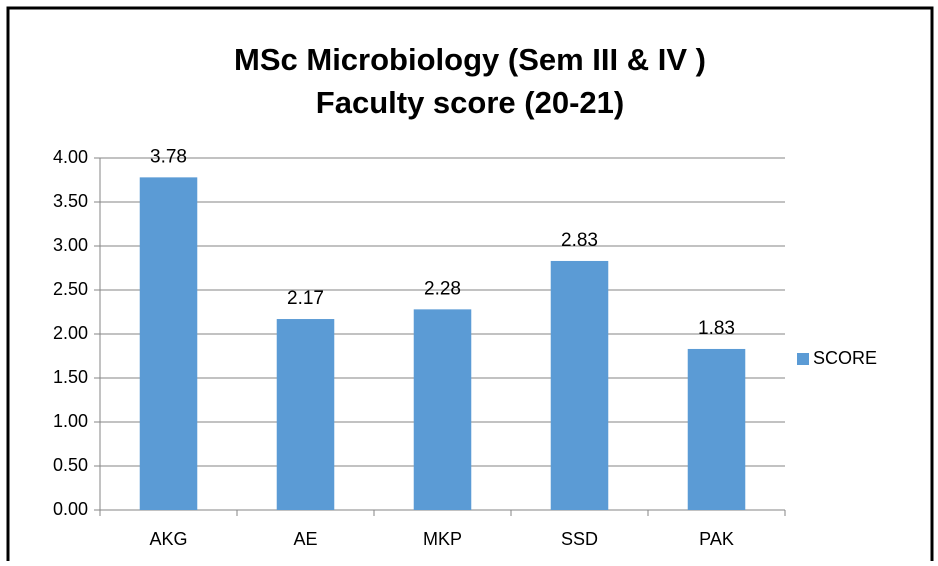  What do you see at coordinates (305, 539) in the screenshot?
I see `x-tick-label: AE` at bounding box center [305, 539].